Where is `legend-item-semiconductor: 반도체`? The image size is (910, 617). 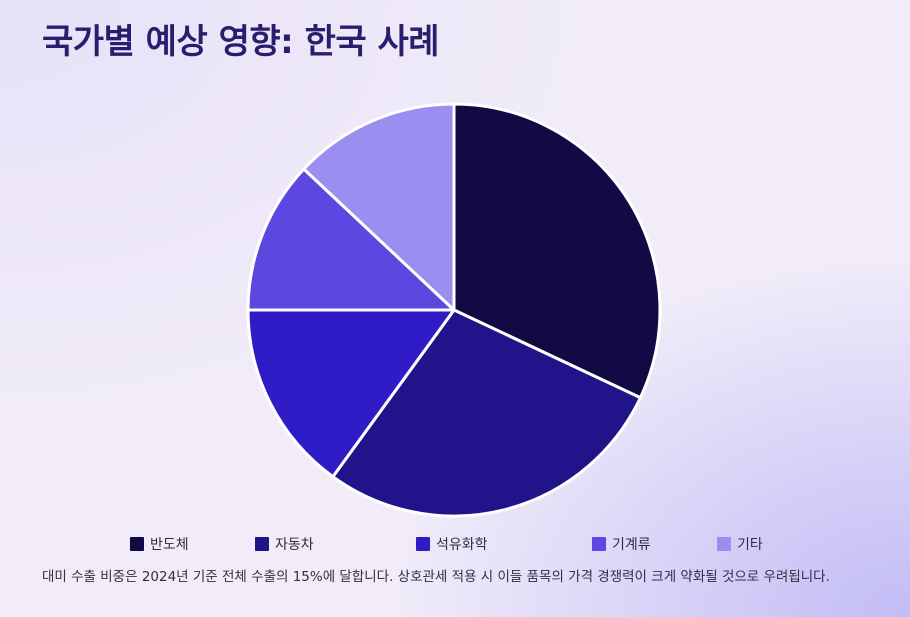 legend-item-semiconductor: 반도체 is located at coordinates (159, 544).